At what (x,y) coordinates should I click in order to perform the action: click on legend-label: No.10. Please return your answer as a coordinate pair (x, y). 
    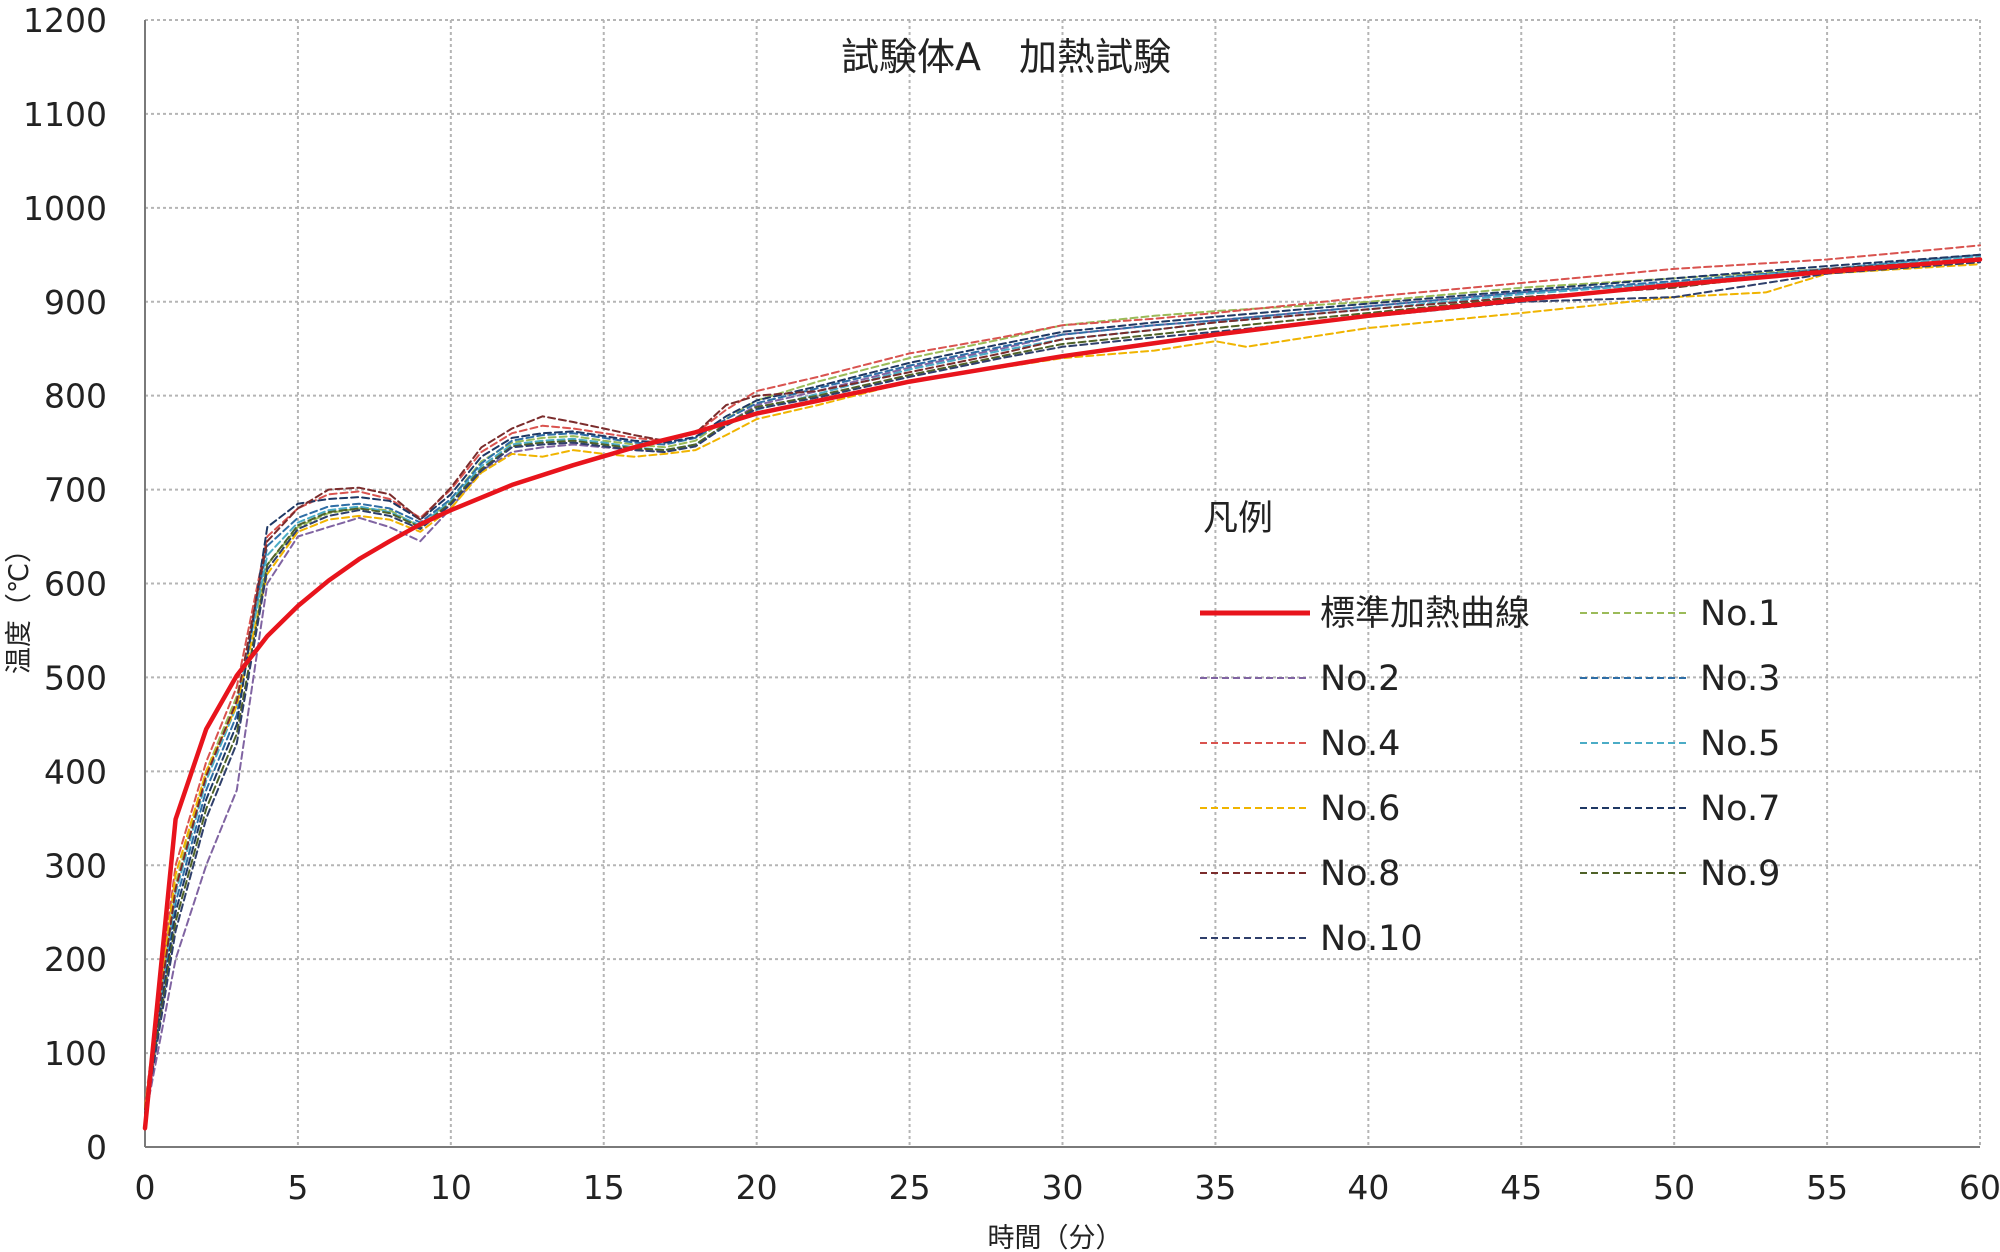
    Looking at the image, I should click on (1371, 939).